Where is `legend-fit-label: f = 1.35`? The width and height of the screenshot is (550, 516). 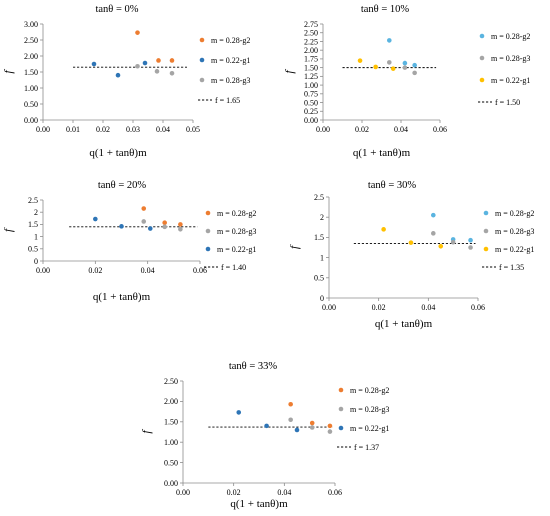 legend-fit-label: f = 1.35 is located at coordinates (511, 267).